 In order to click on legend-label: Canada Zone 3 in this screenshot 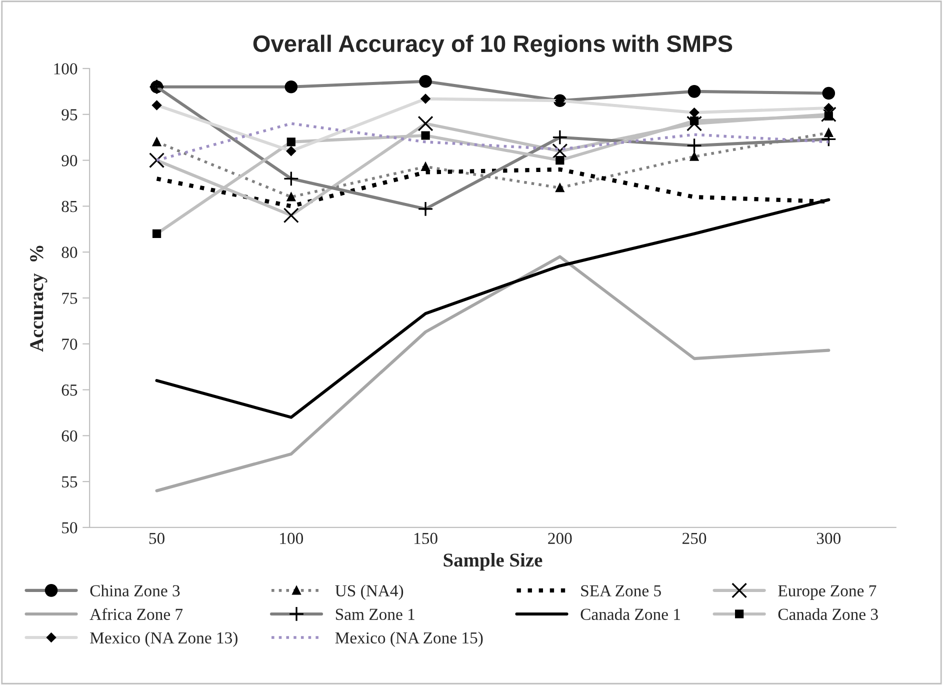, I will do `click(828, 614)`.